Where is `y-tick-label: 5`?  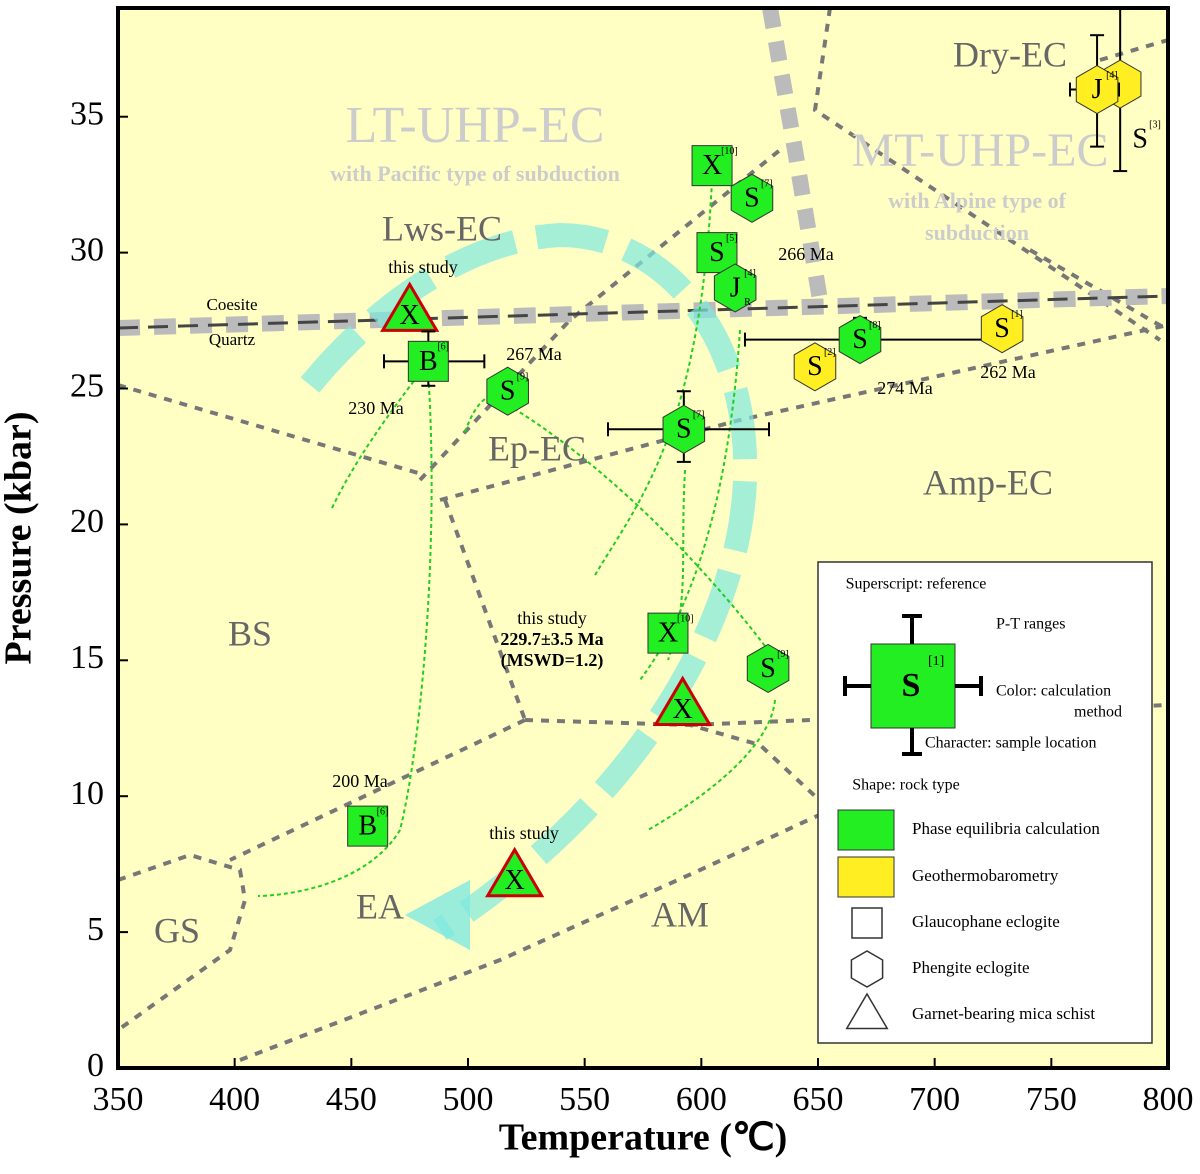
y-tick-label: 5 is located at coordinates (95, 929).